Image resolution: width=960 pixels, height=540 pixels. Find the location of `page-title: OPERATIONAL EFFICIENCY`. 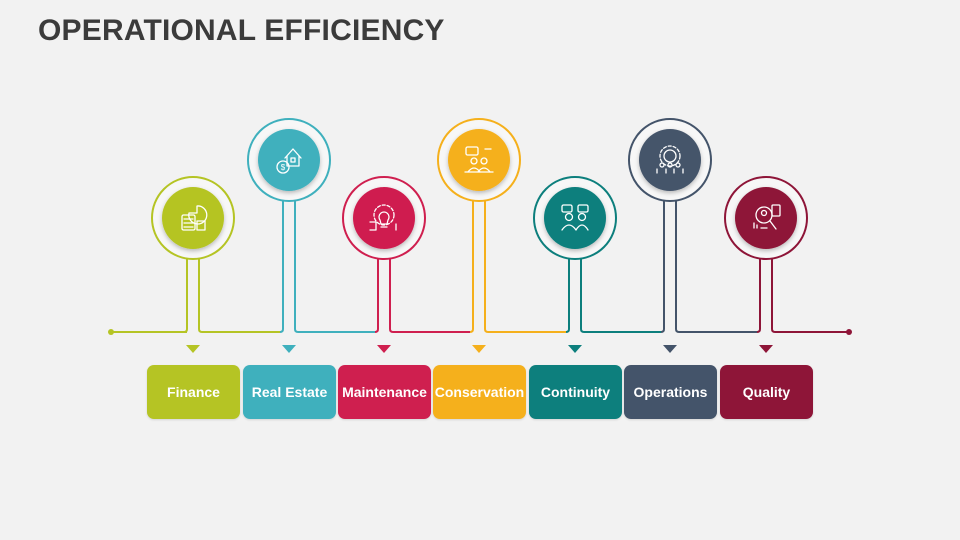

page-title: OPERATIONAL EFFICIENCY is located at coordinates (241, 30).